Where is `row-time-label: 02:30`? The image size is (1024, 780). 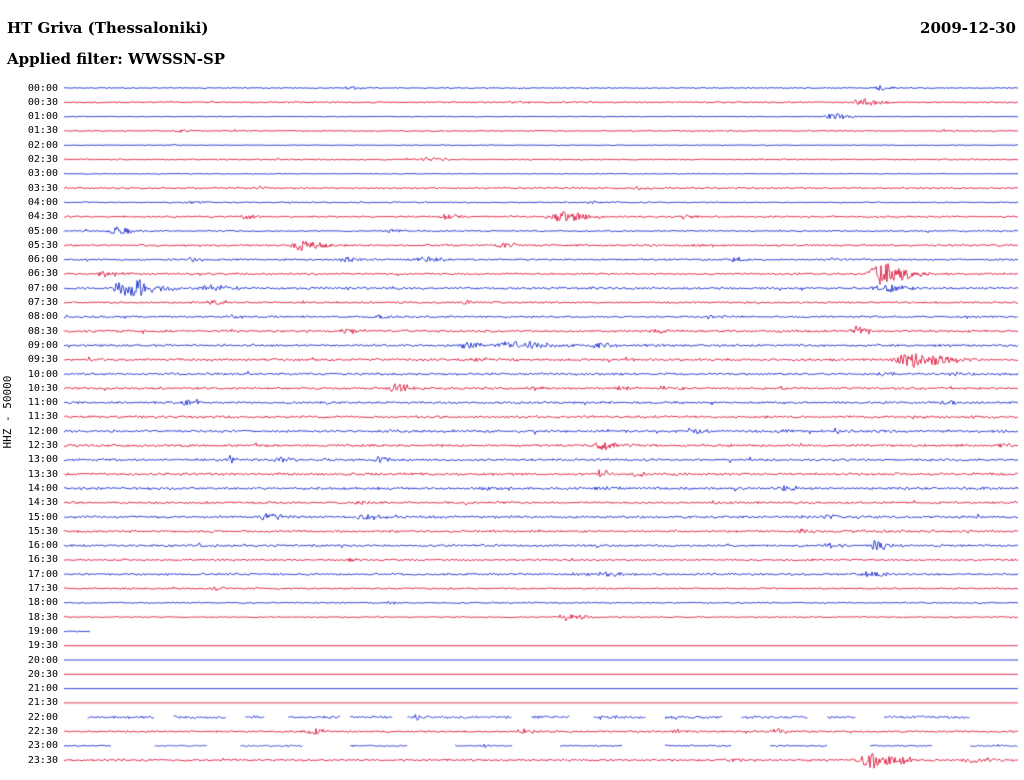
row-time-label: 02:30 is located at coordinates (42, 159).